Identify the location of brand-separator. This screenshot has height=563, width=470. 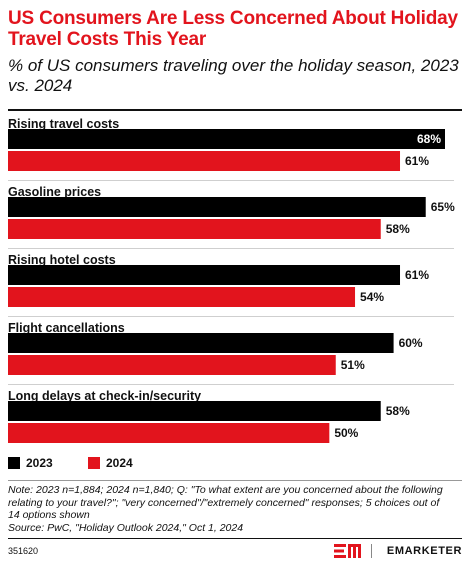
(371, 551).